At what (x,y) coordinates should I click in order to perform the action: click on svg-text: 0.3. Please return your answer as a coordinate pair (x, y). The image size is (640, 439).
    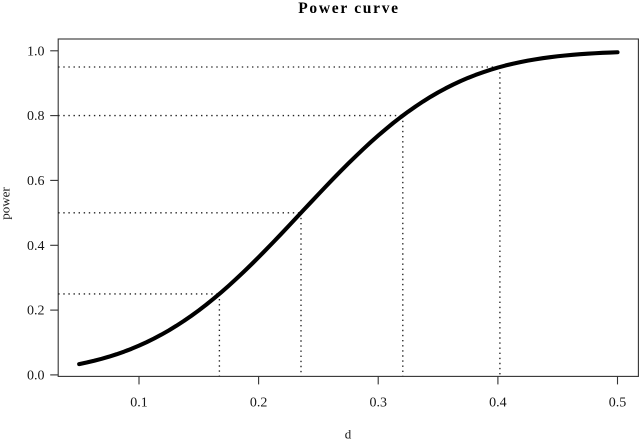
    Looking at the image, I should click on (378, 402).